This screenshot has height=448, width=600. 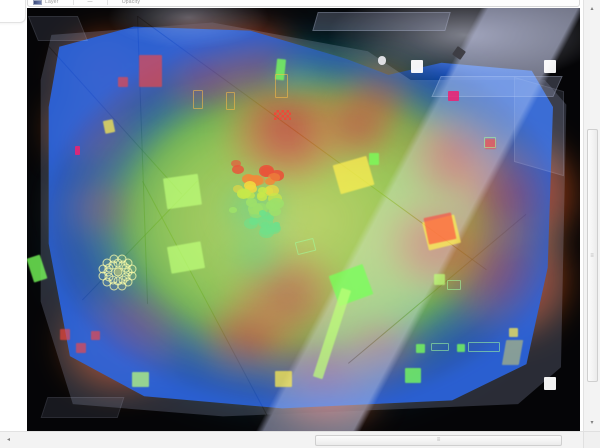 I want to click on green-ramp-marker, so click(x=331, y=333).